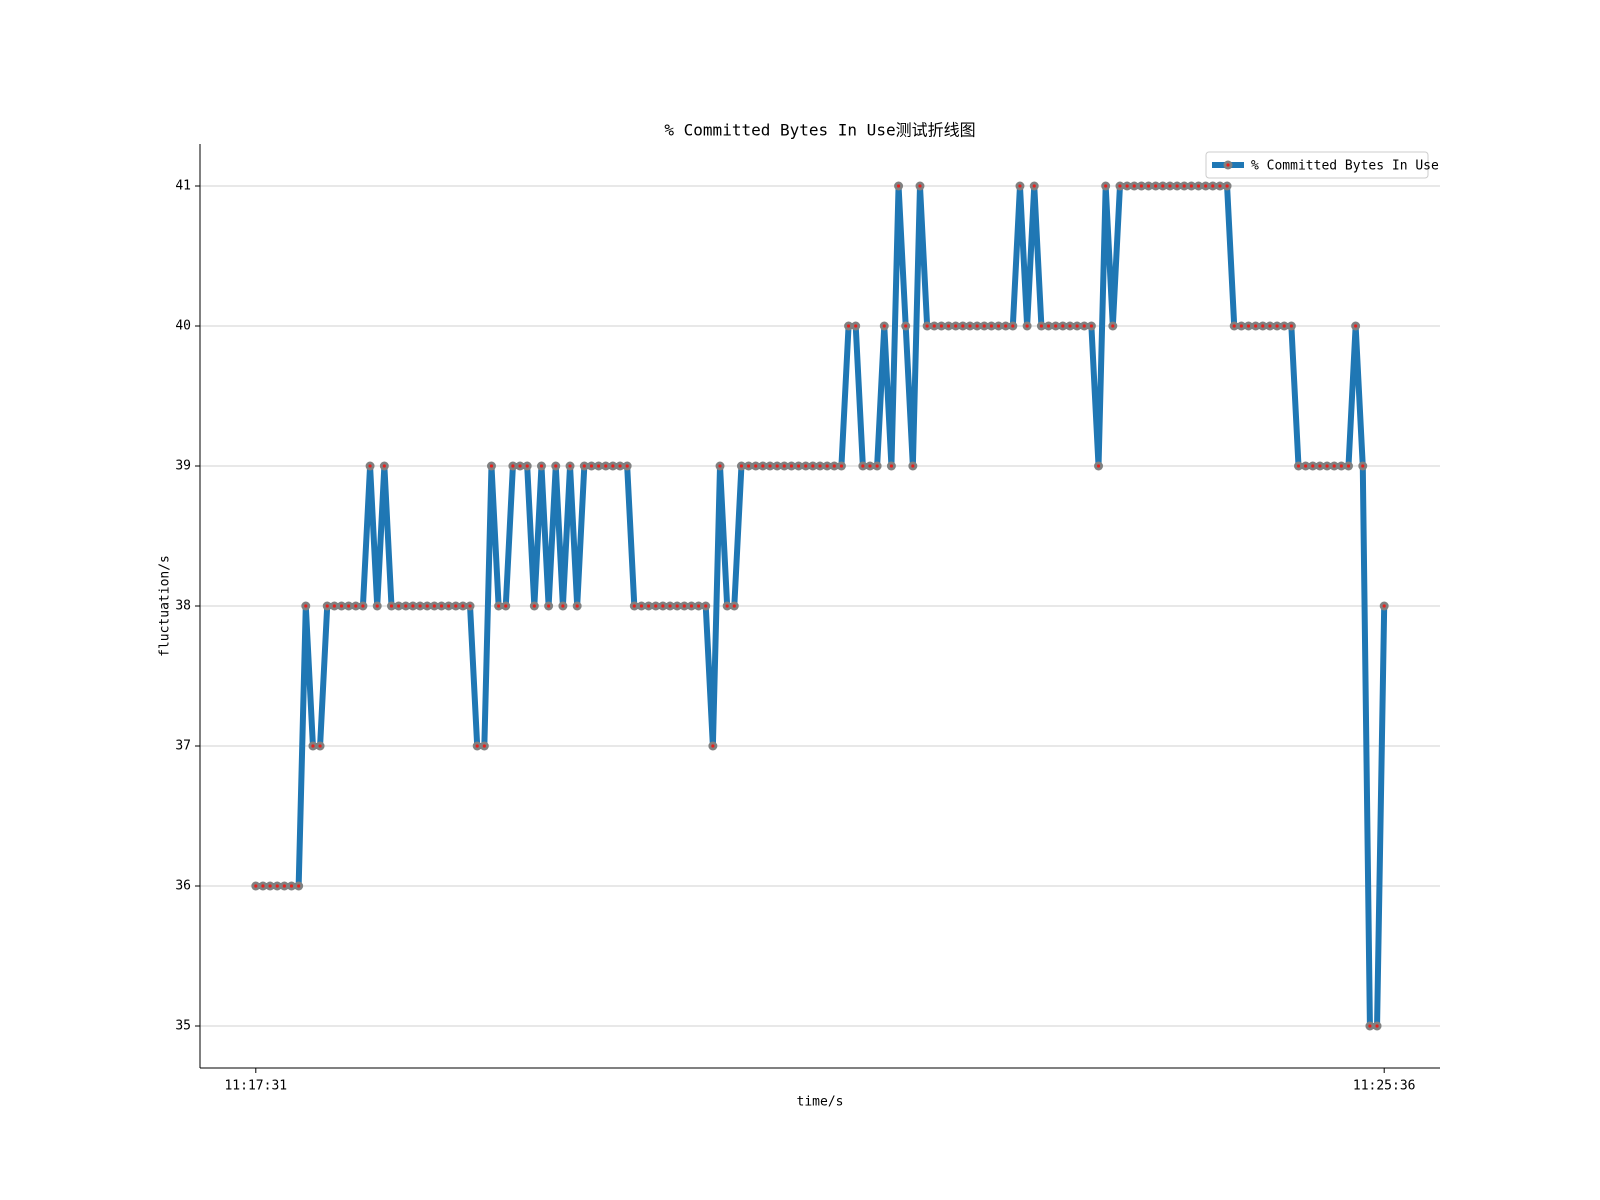 The image size is (1600, 1200). Describe the element at coordinates (183, 886) in the screenshot. I see `y-tick-label: 36` at that location.